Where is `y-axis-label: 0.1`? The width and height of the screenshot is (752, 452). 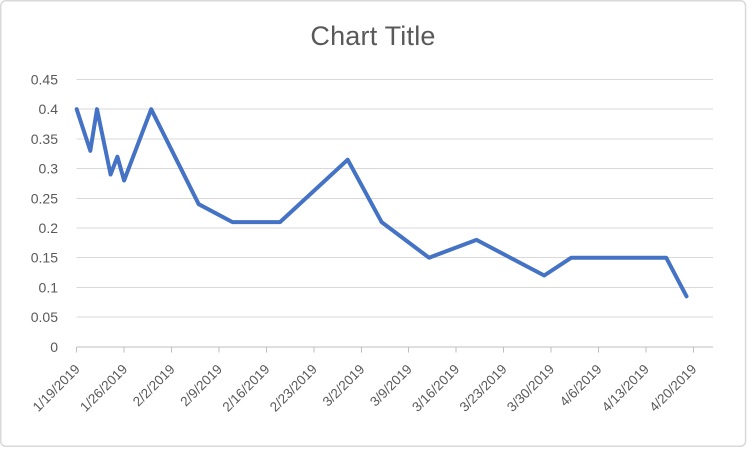 y-axis-label: 0.1 is located at coordinates (49, 287).